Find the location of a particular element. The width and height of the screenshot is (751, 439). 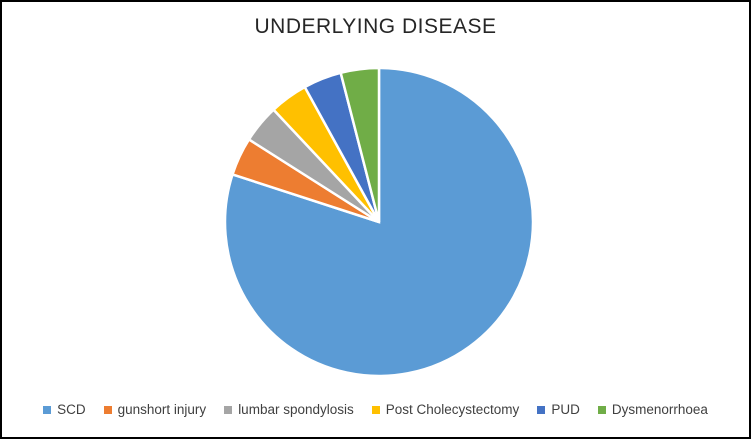

legend-item-dysmenorrhoea: Dysmenorrhoea is located at coordinates (652, 409).